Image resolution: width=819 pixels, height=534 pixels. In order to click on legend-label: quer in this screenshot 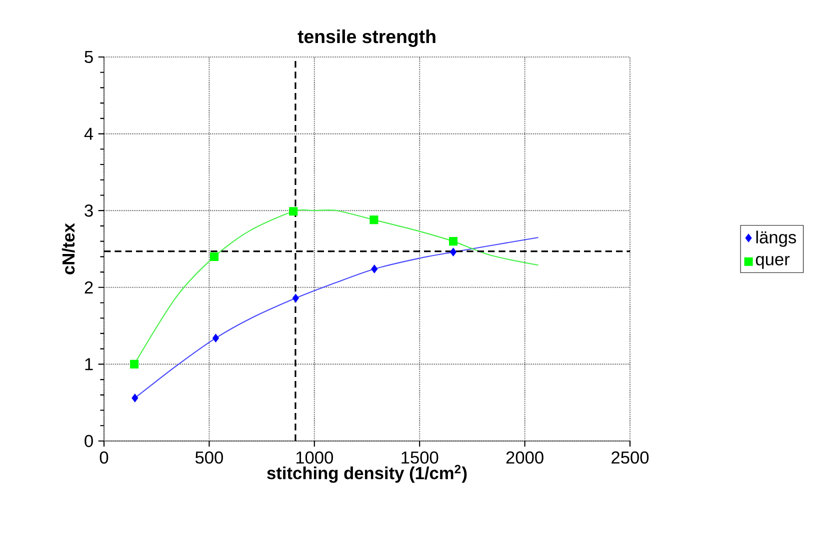, I will do `click(773, 262)`.